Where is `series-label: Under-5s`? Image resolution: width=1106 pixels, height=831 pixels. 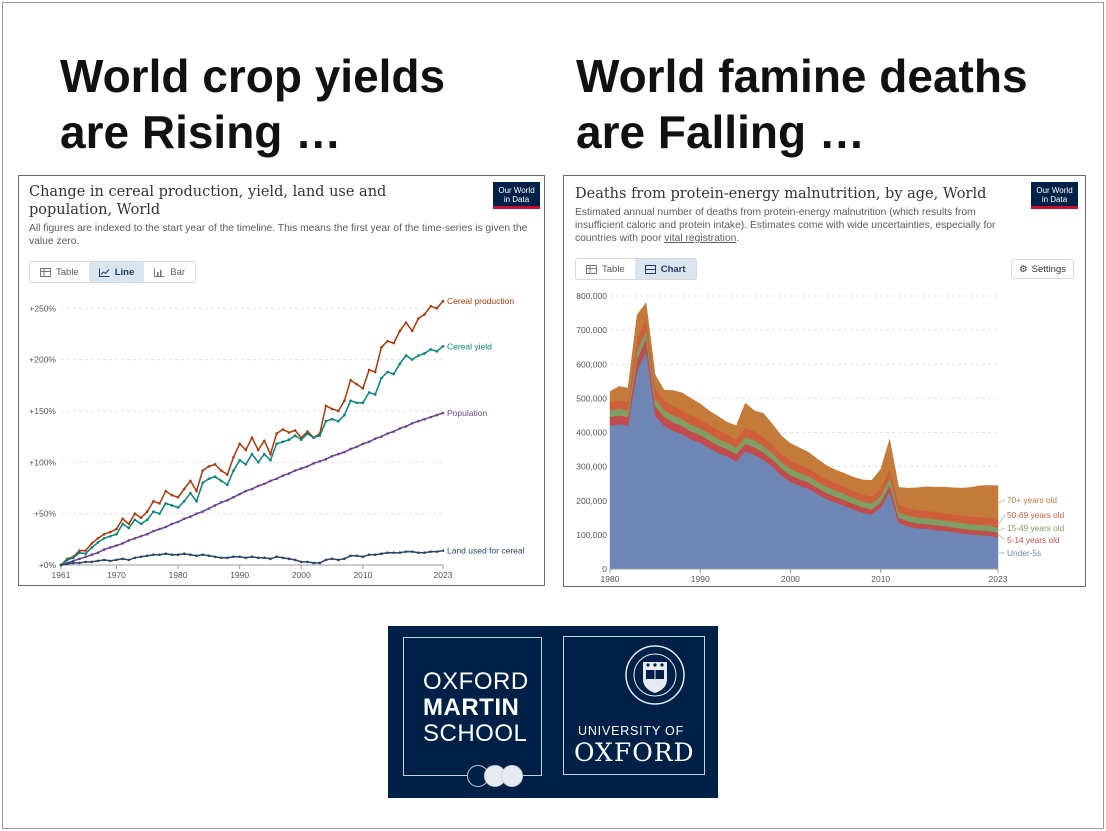
series-label: Under-5s is located at coordinates (1024, 553).